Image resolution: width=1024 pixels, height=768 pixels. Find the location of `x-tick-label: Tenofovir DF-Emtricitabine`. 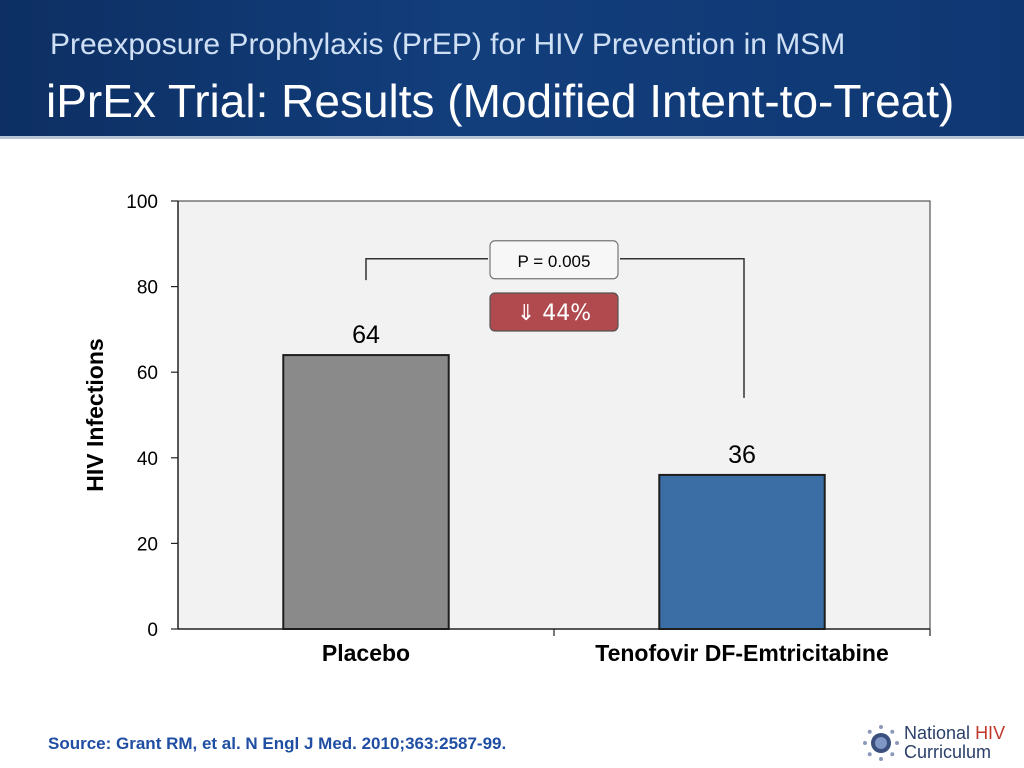

x-tick-label: Tenofovir DF-Emtricitabine is located at coordinates (742, 653).